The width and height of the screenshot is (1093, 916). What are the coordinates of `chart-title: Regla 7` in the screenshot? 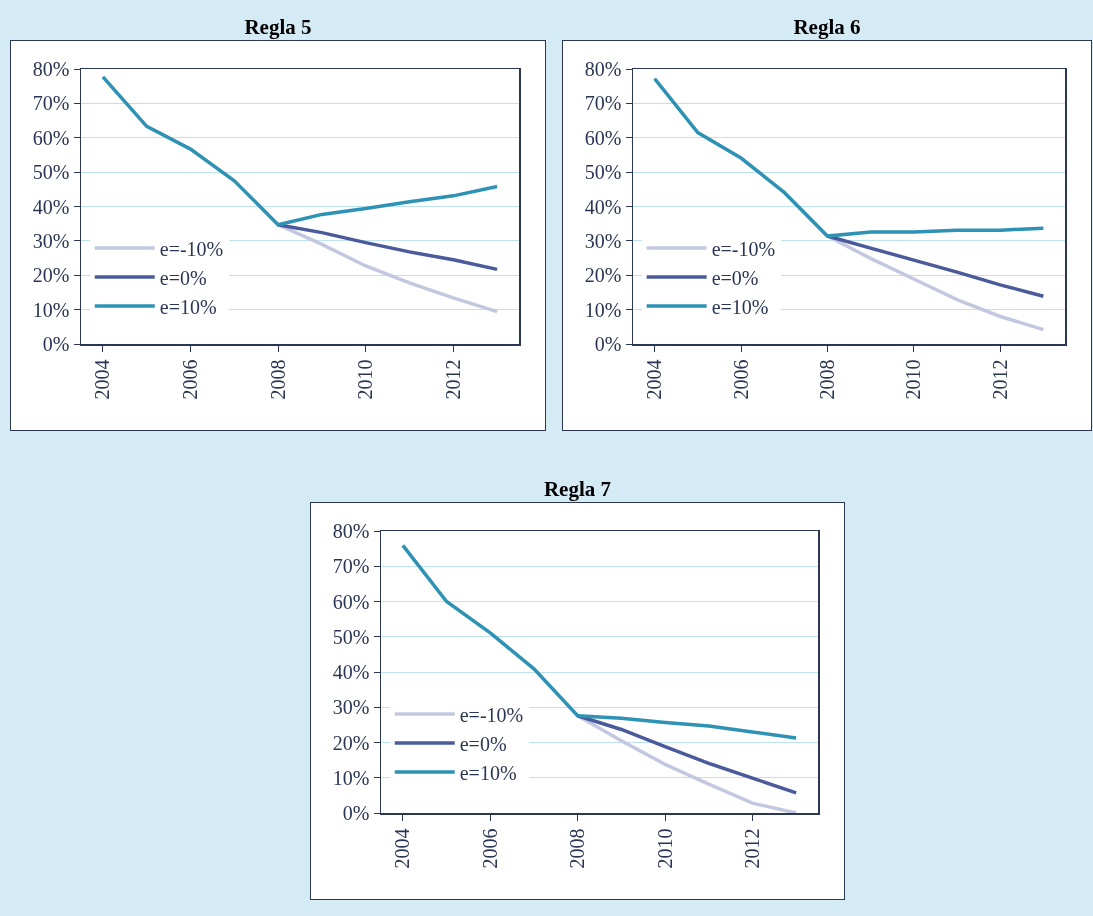 It's located at (577, 489).